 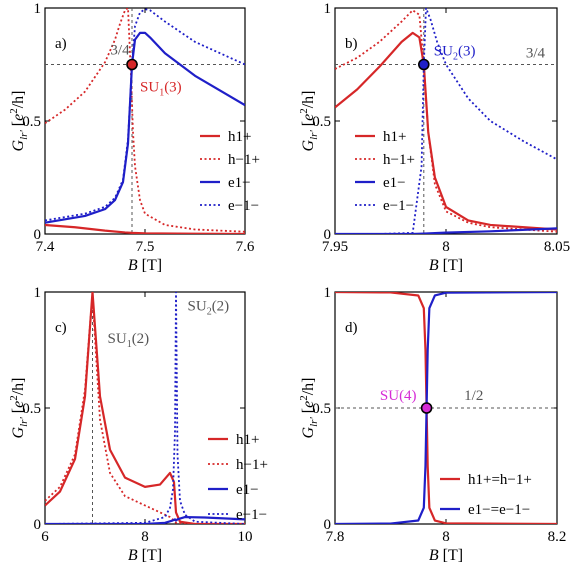 What do you see at coordinates (245, 537) in the screenshot?
I see `x-tick-label: 10` at bounding box center [245, 537].